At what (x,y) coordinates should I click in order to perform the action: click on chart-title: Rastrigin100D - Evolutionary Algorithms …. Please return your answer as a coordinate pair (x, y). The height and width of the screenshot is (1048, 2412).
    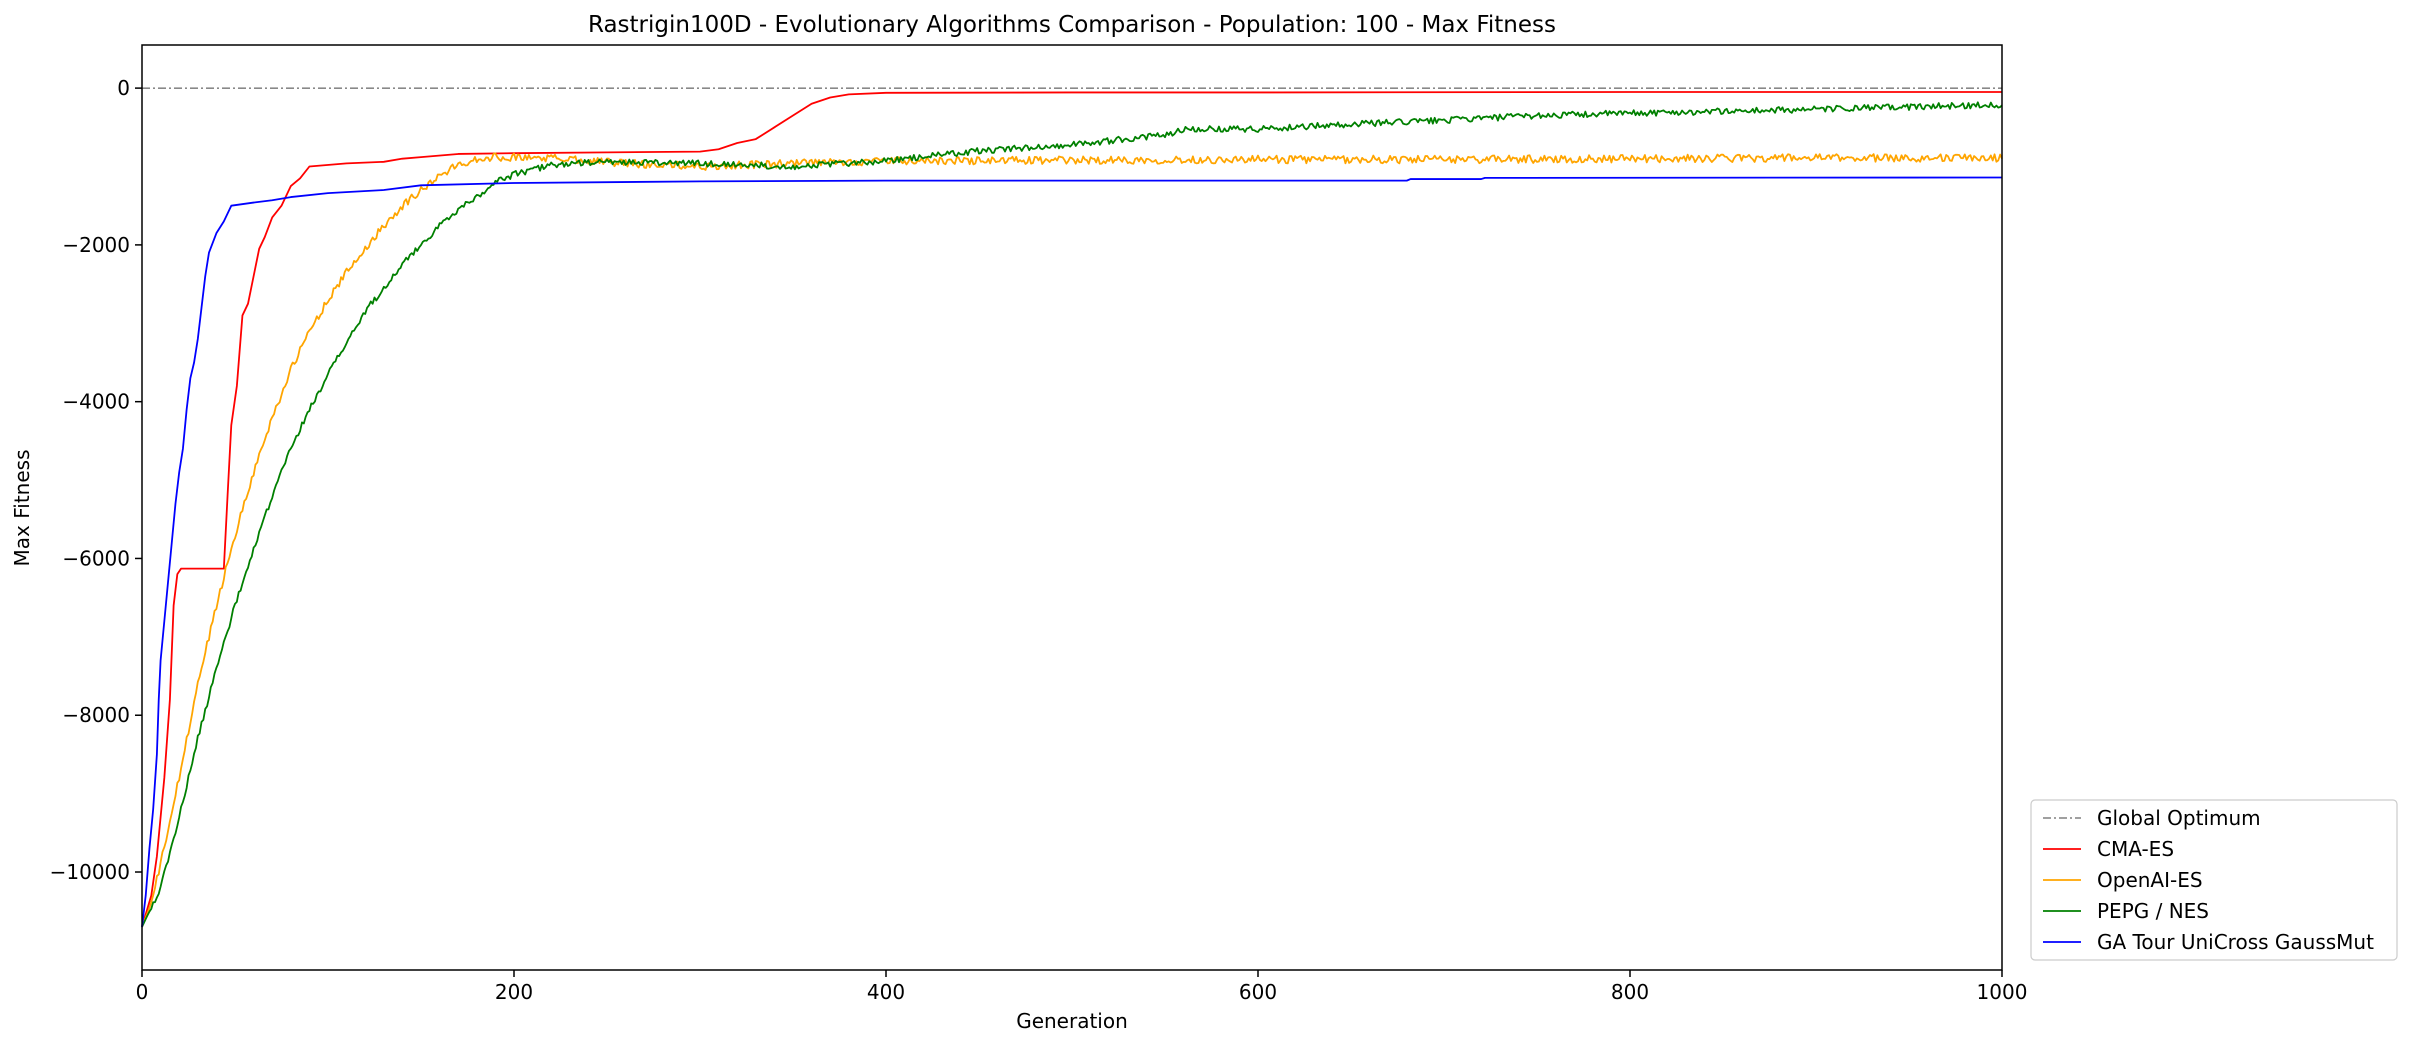
    Looking at the image, I should click on (1072, 25).